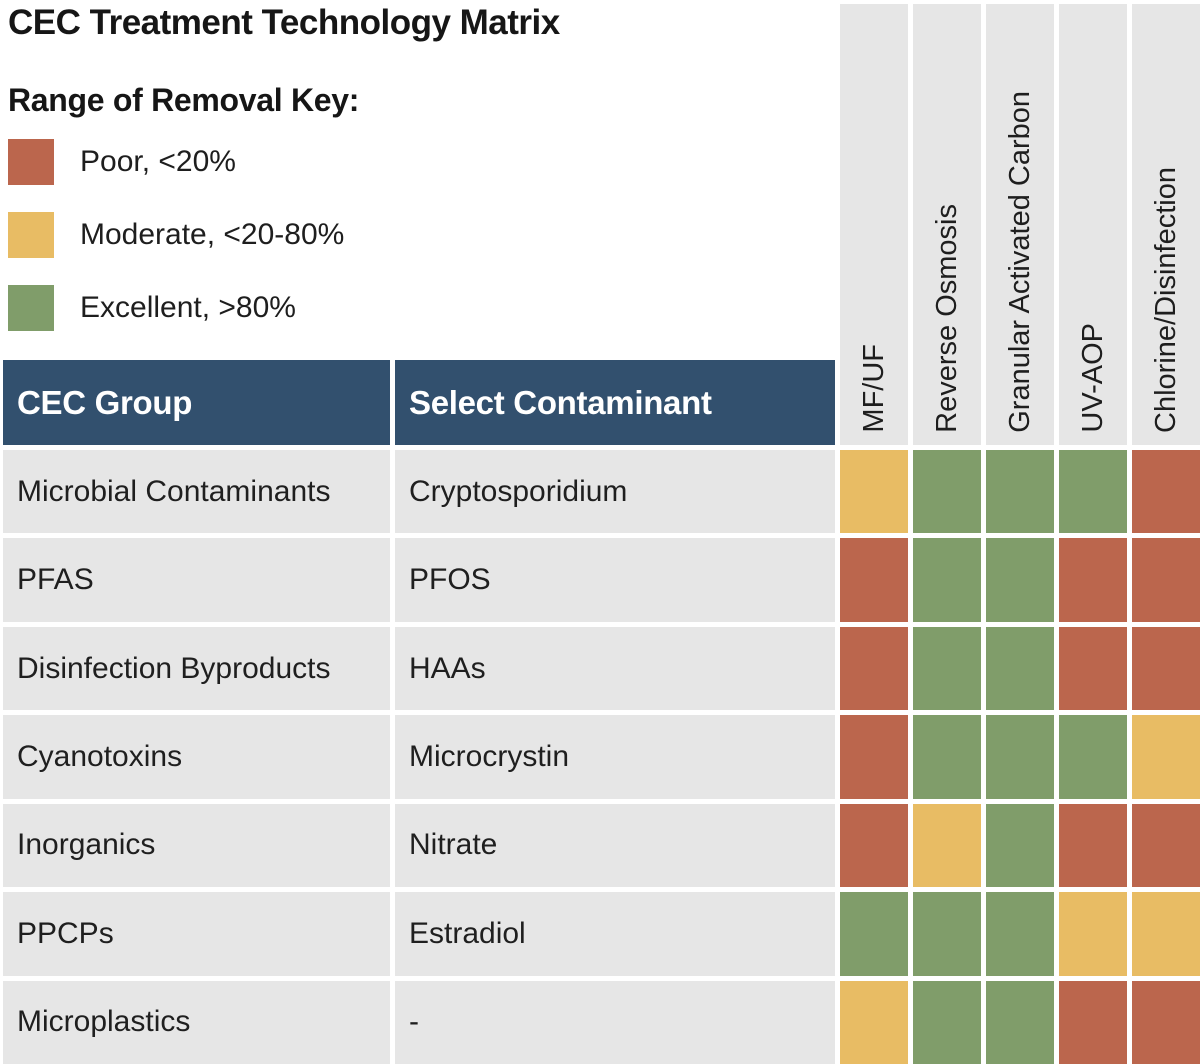  I want to click on tech-column-label: Reverse Osmosis, so click(946, 318).